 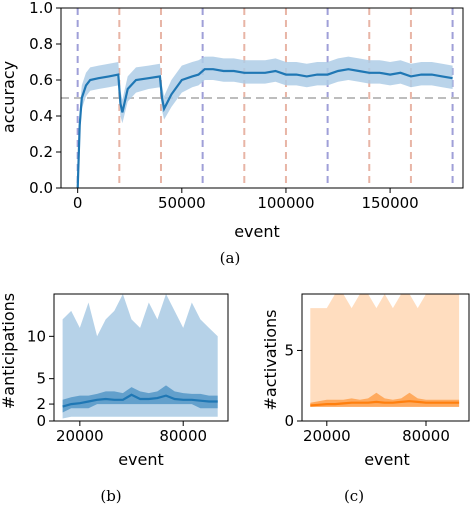 I want to click on caption-a: (a), so click(x=230, y=258).